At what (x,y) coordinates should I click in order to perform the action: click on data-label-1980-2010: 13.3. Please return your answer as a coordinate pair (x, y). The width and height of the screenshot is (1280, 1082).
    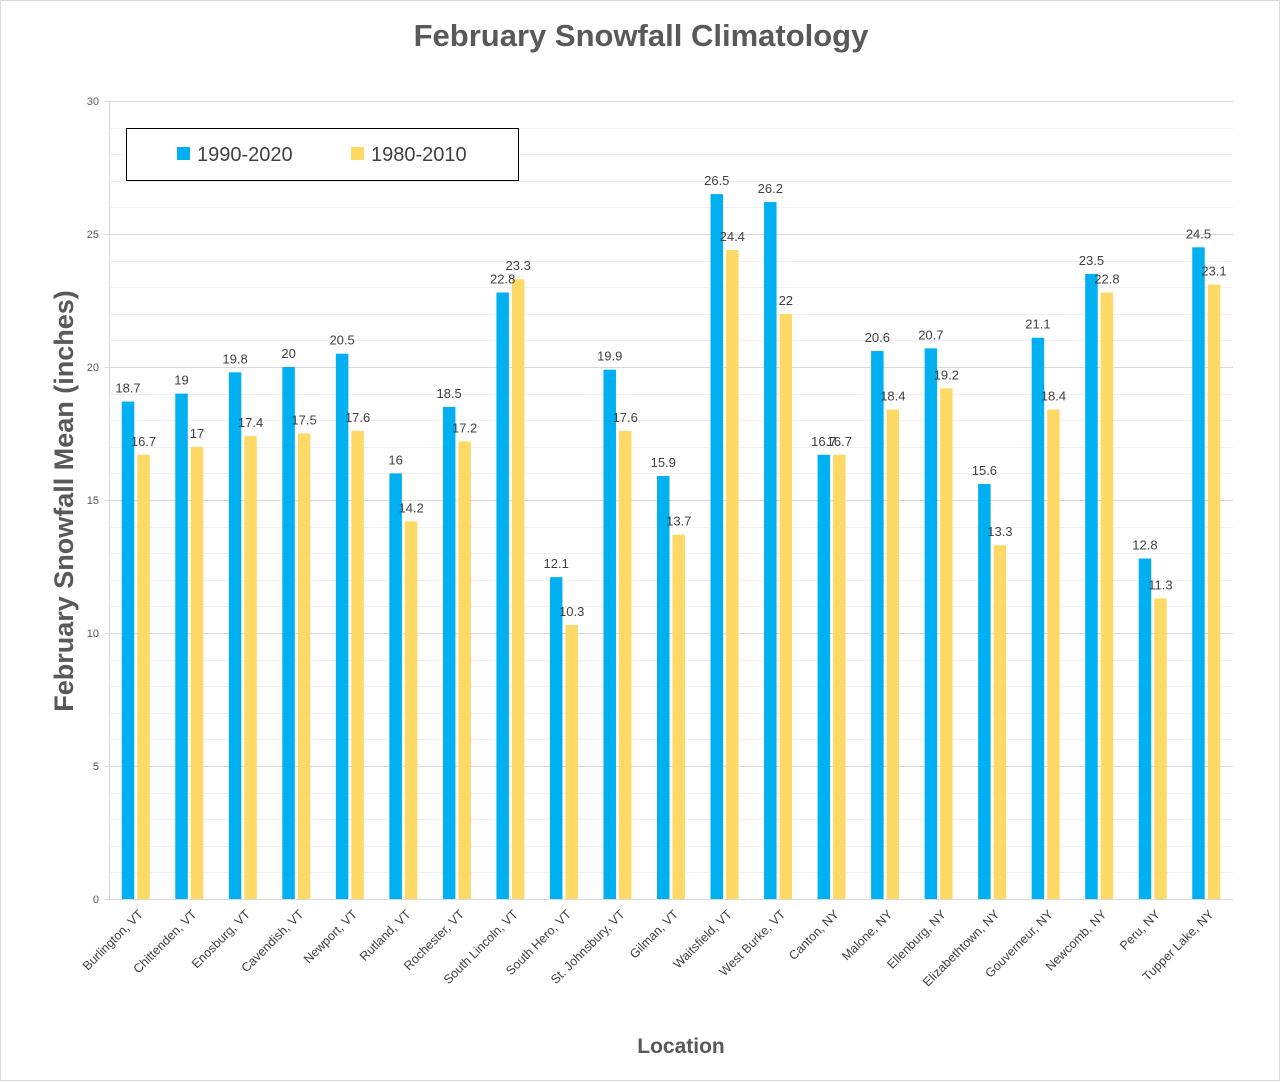
    Looking at the image, I should click on (999, 531).